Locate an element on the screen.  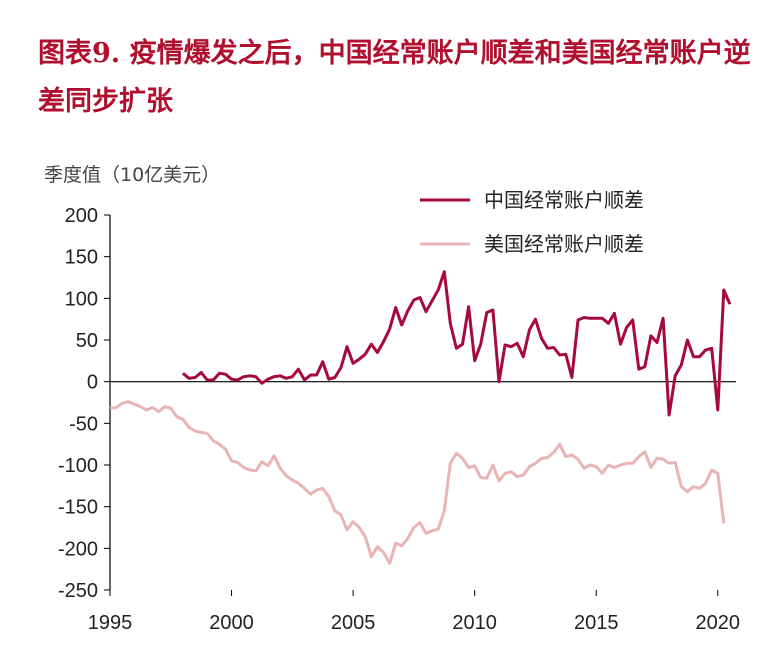
legend-label-2: 美国经常账户顺差 is located at coordinates (564, 244).